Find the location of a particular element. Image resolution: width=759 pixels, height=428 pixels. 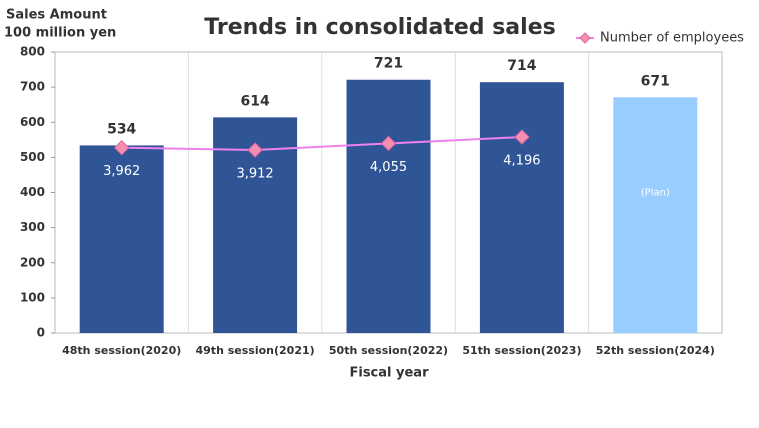

y-tick-label: 500 is located at coordinates (32, 157).